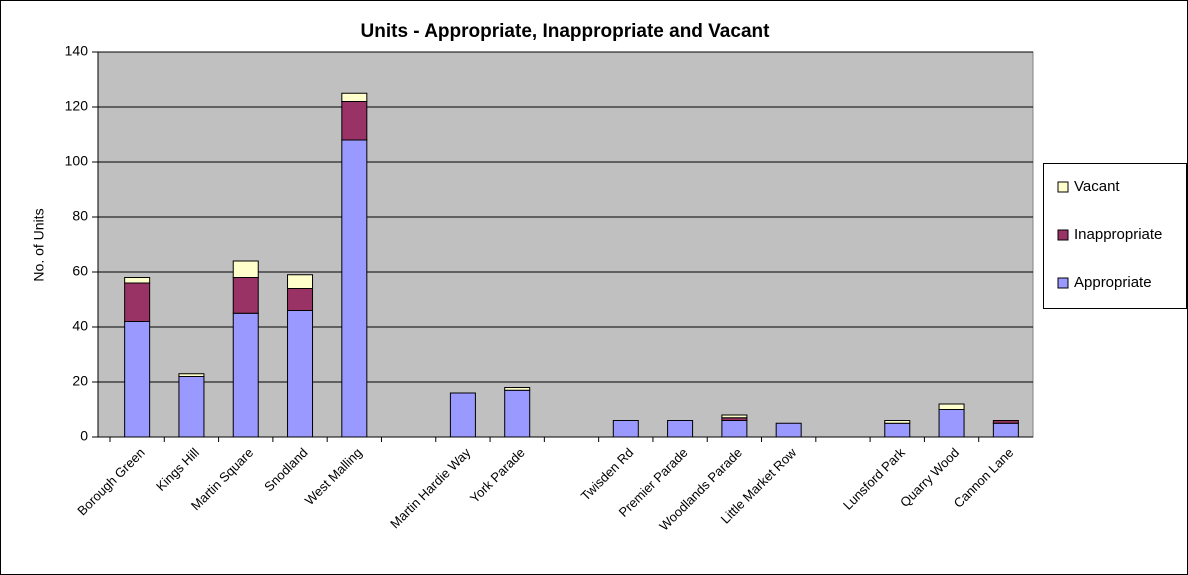  I want to click on y-tick-label: 140, so click(77, 51).